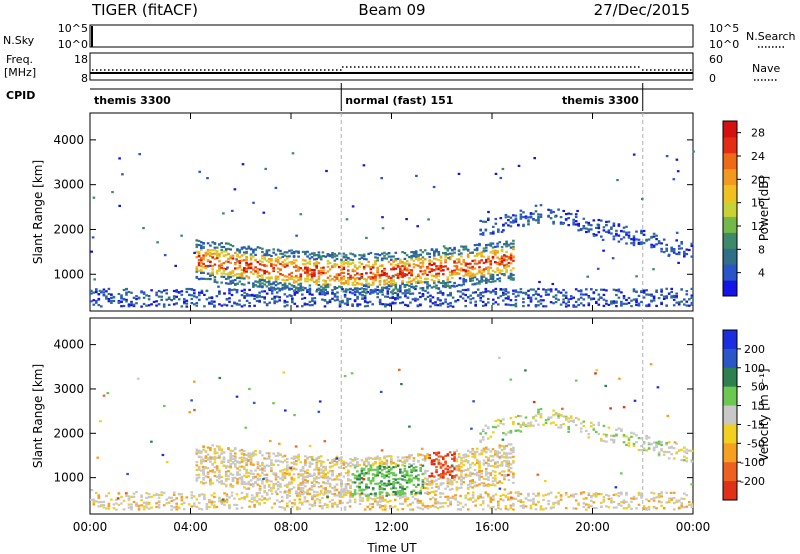 The height and width of the screenshot is (554, 800). I want to click on cpid-segment-label: themis 3300, so click(600, 100).